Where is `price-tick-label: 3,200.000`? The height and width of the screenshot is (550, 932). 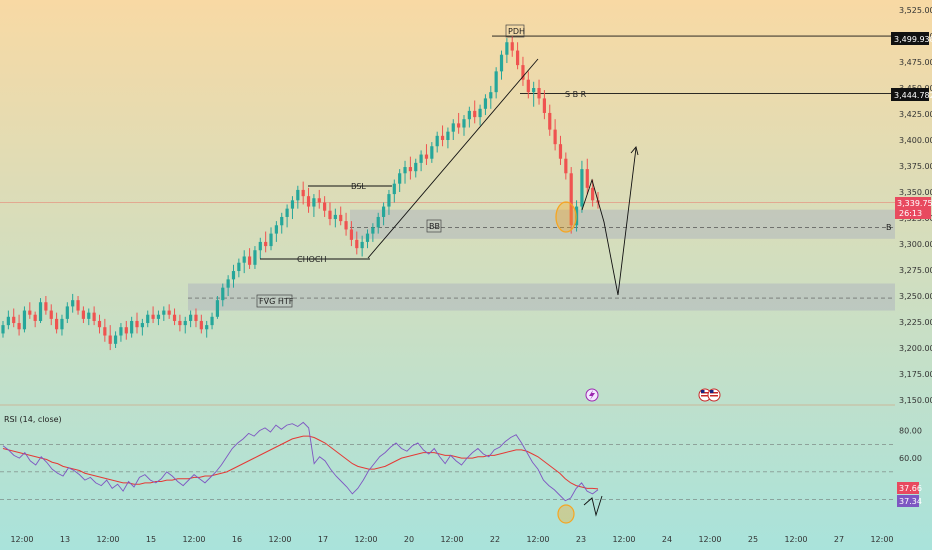
price-tick-label: 3,200.000 is located at coordinates (915, 348).